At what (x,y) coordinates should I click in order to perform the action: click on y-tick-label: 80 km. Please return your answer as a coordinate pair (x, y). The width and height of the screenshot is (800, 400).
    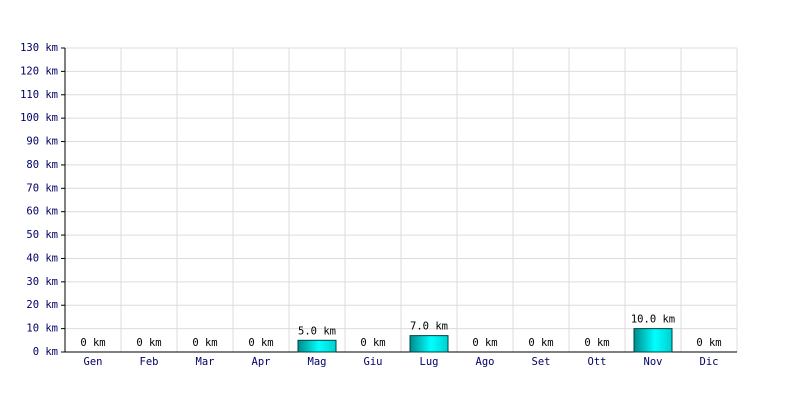
    Looking at the image, I should click on (42, 165).